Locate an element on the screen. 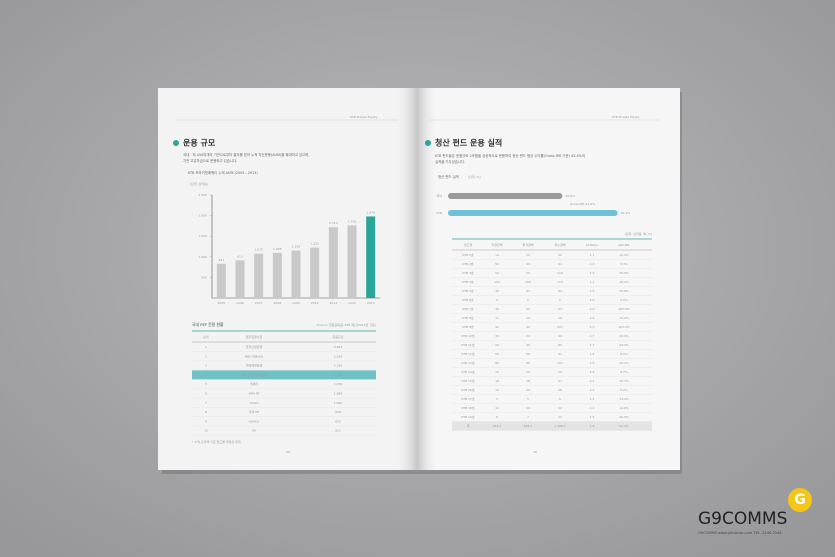 The image size is (835, 557). value-label: 42.4% is located at coordinates (626, 213).